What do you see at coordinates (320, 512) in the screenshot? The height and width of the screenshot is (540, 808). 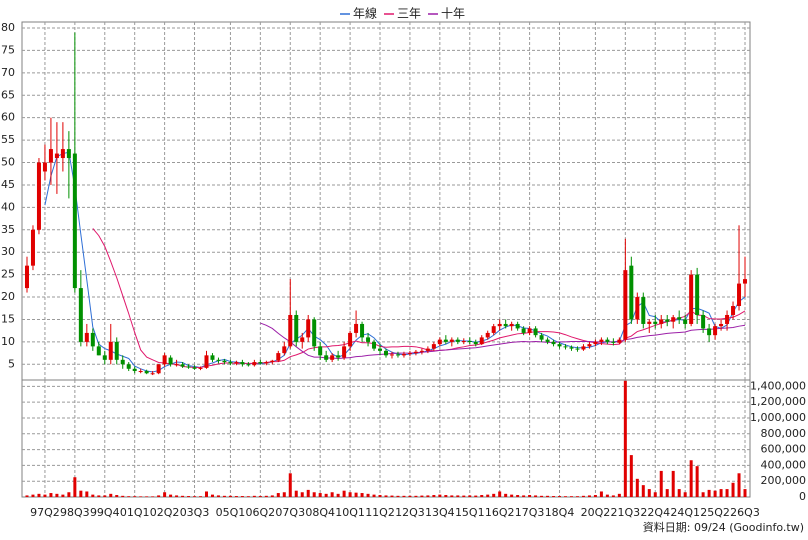 I see `x-tick-label: 08Q4` at bounding box center [320, 512].